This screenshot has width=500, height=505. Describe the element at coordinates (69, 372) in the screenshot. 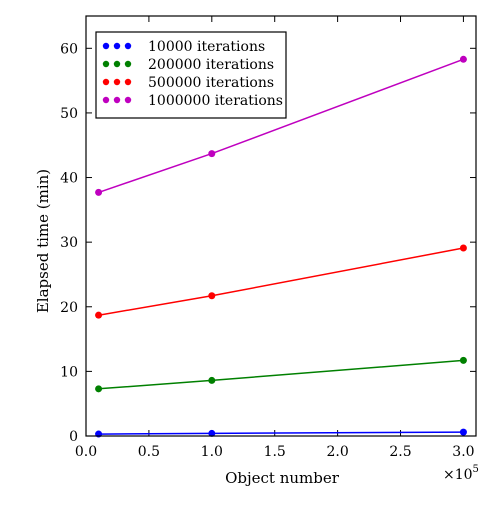

I see `y-tick-label: 10` at that location.